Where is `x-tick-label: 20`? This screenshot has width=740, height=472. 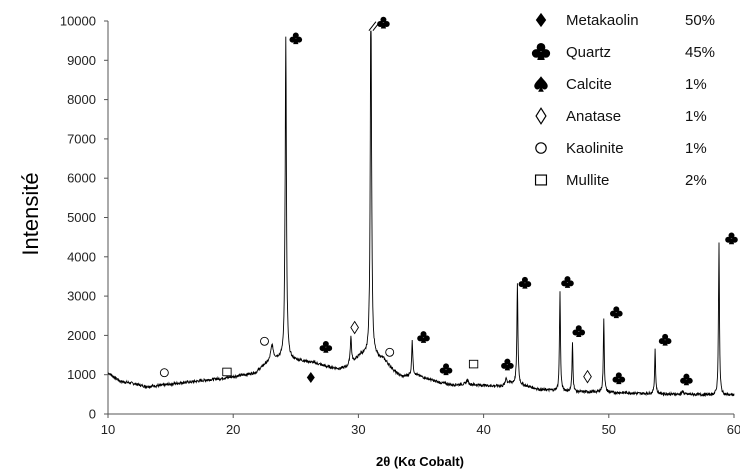 x-tick-label: 20 is located at coordinates (233, 429).